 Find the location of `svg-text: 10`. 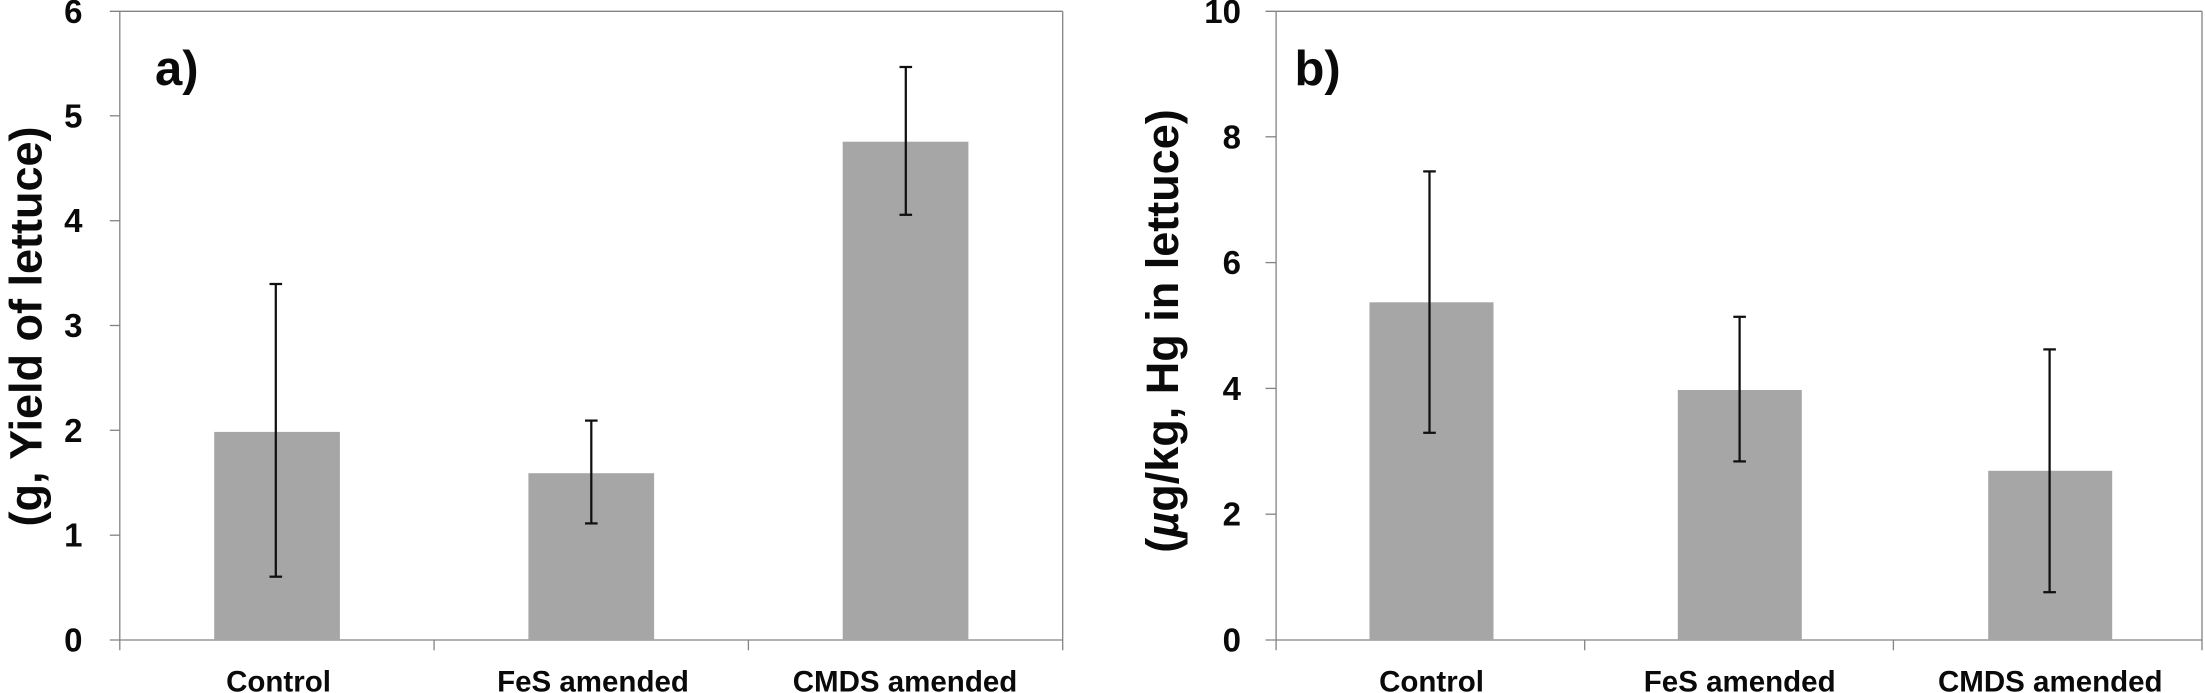

svg-text: 10 is located at coordinates (1222, 15).